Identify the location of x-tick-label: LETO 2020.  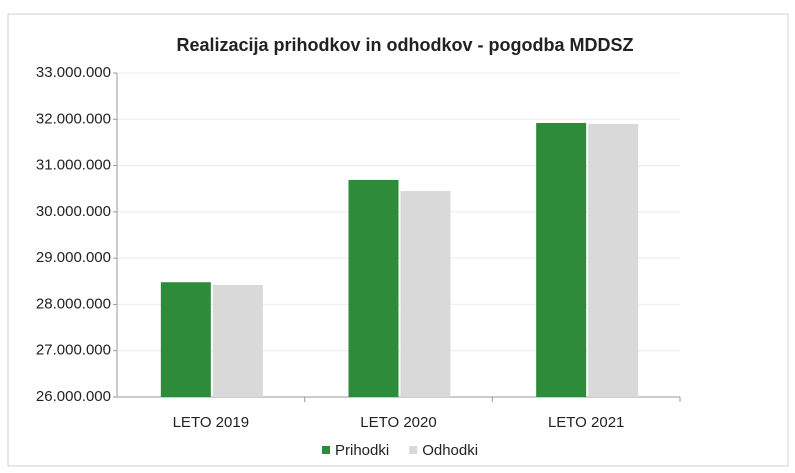
(398, 422).